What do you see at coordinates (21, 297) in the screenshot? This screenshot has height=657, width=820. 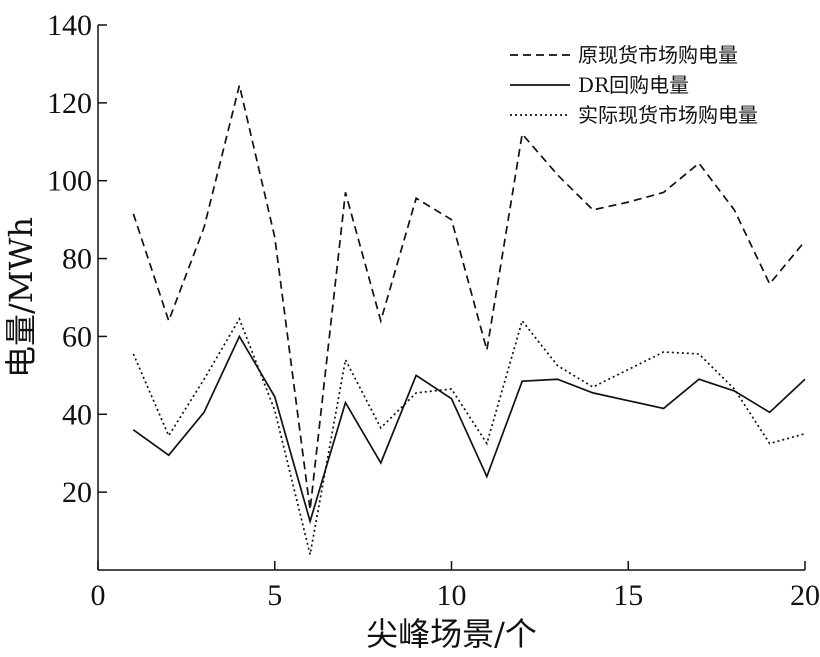 I see `y-axis-title: 电量/MWh` at bounding box center [21, 297].